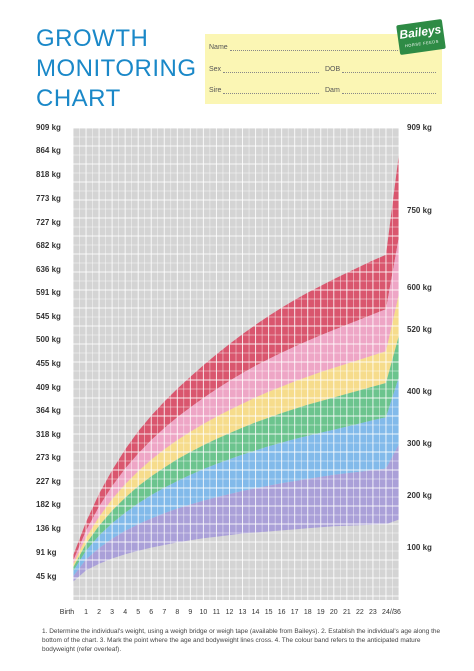 This screenshot has width=474, height=671. I want to click on x-tick-label: 16, so click(282, 612).